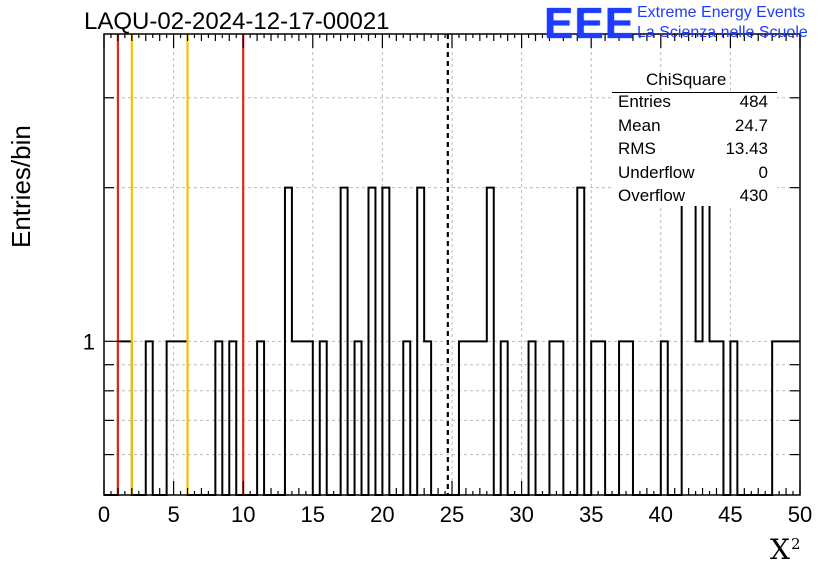 The width and height of the screenshot is (836, 572). I want to click on x-tick-label: 0, so click(104, 514).